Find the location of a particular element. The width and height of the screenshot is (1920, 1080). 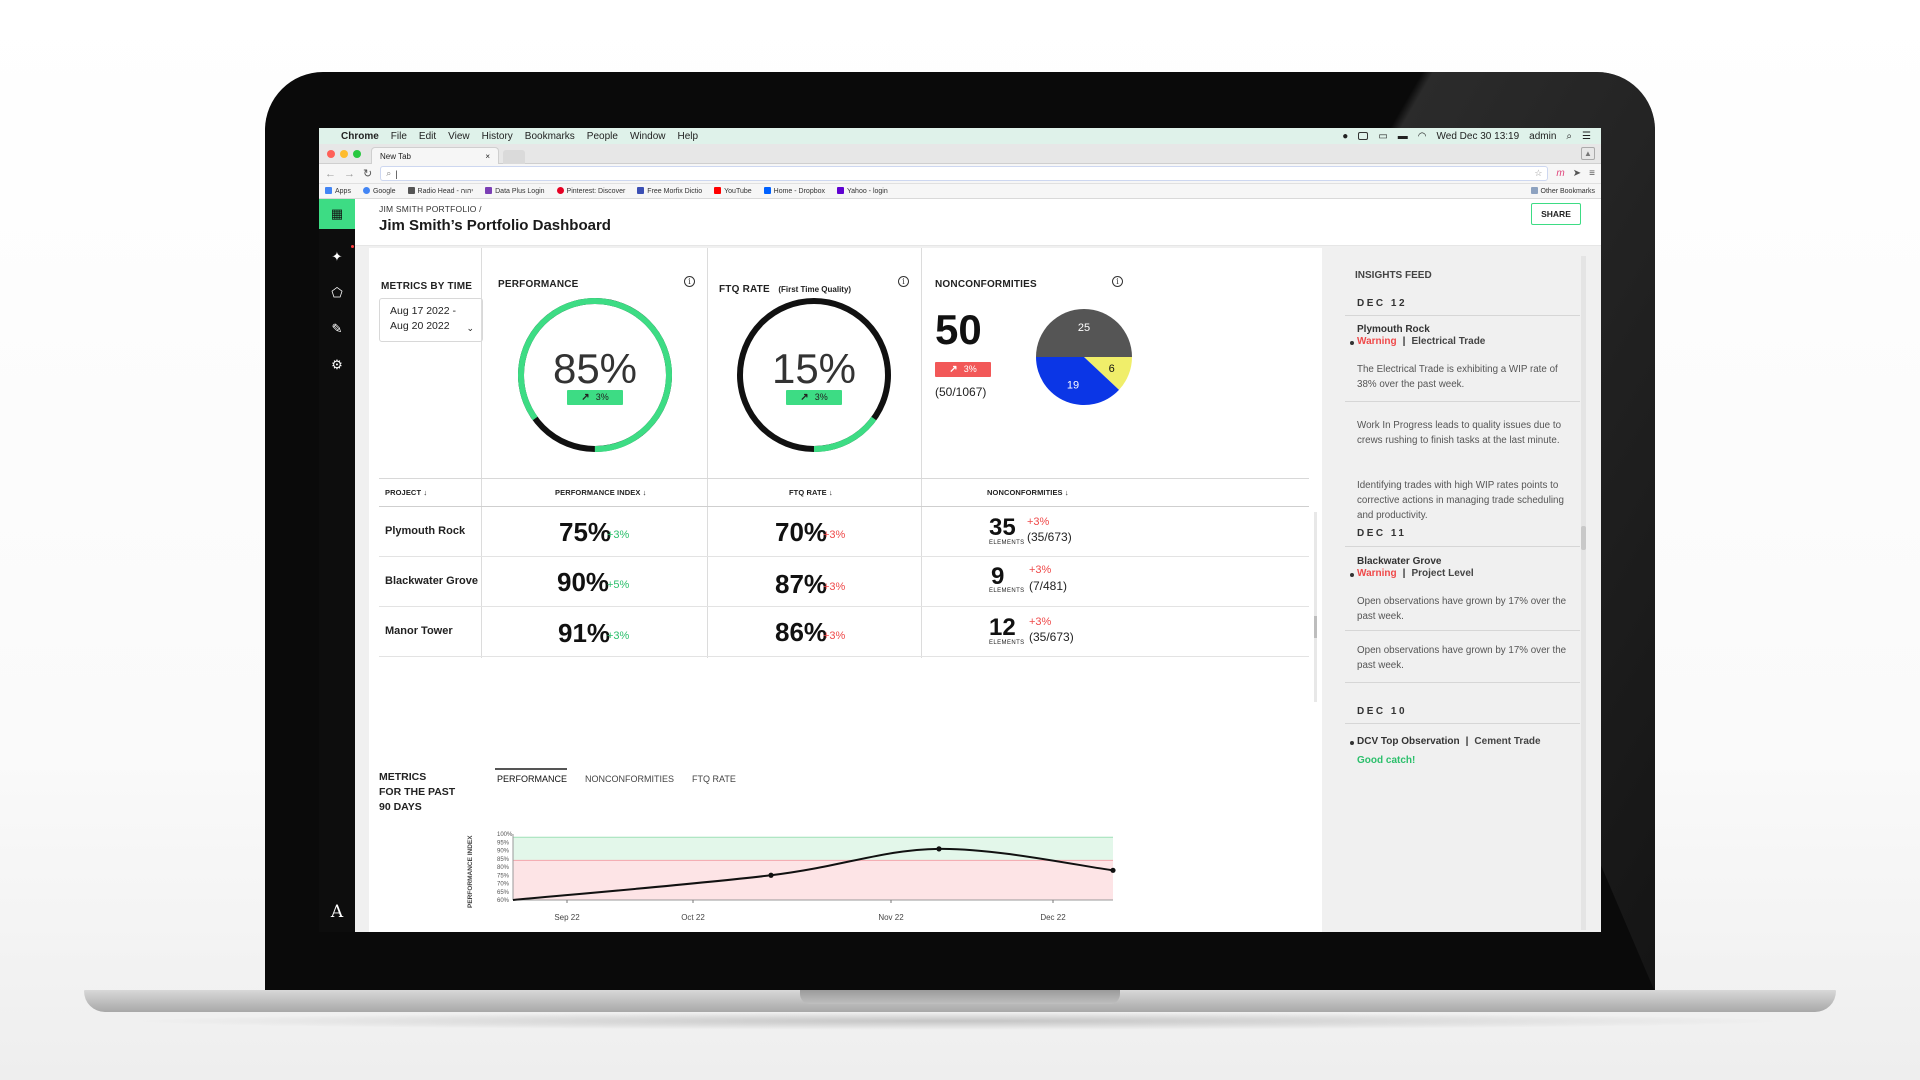

bookmark-dropbox: Home - Dropbox is located at coordinates (794, 191).